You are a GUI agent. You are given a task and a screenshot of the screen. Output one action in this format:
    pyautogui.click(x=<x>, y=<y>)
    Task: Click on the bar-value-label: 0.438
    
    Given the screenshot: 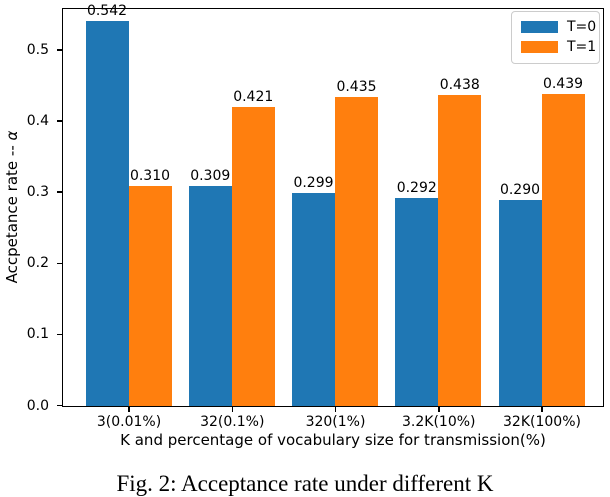 What is the action you would take?
    pyautogui.click(x=459, y=84)
    